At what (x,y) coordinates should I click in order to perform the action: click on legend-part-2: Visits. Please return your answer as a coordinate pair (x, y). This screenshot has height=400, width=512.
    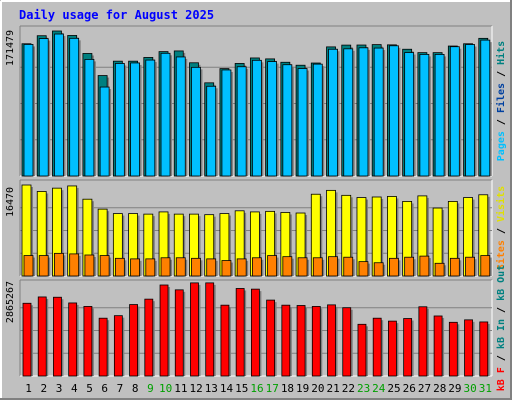
    Looking at the image, I should click on (501, 204).